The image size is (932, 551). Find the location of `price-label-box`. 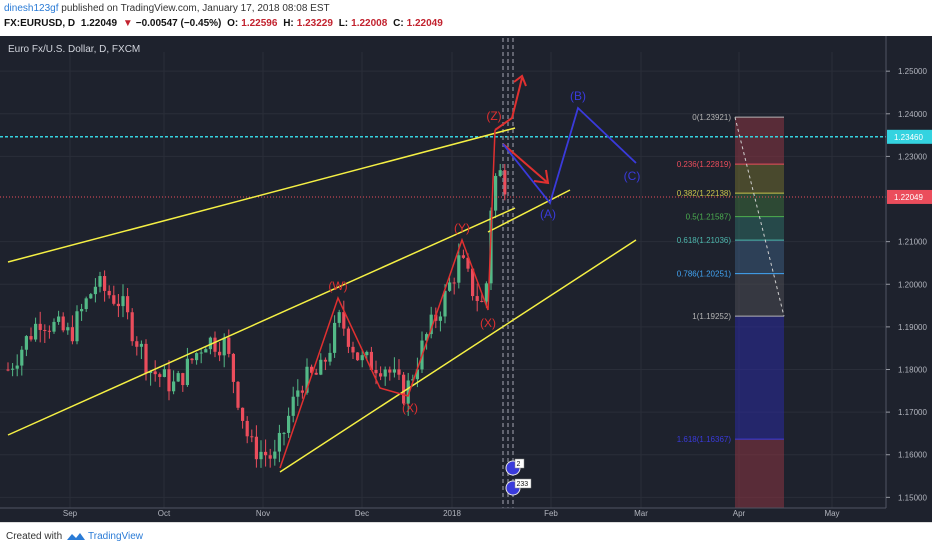

price-label-box is located at coordinates (909, 136).